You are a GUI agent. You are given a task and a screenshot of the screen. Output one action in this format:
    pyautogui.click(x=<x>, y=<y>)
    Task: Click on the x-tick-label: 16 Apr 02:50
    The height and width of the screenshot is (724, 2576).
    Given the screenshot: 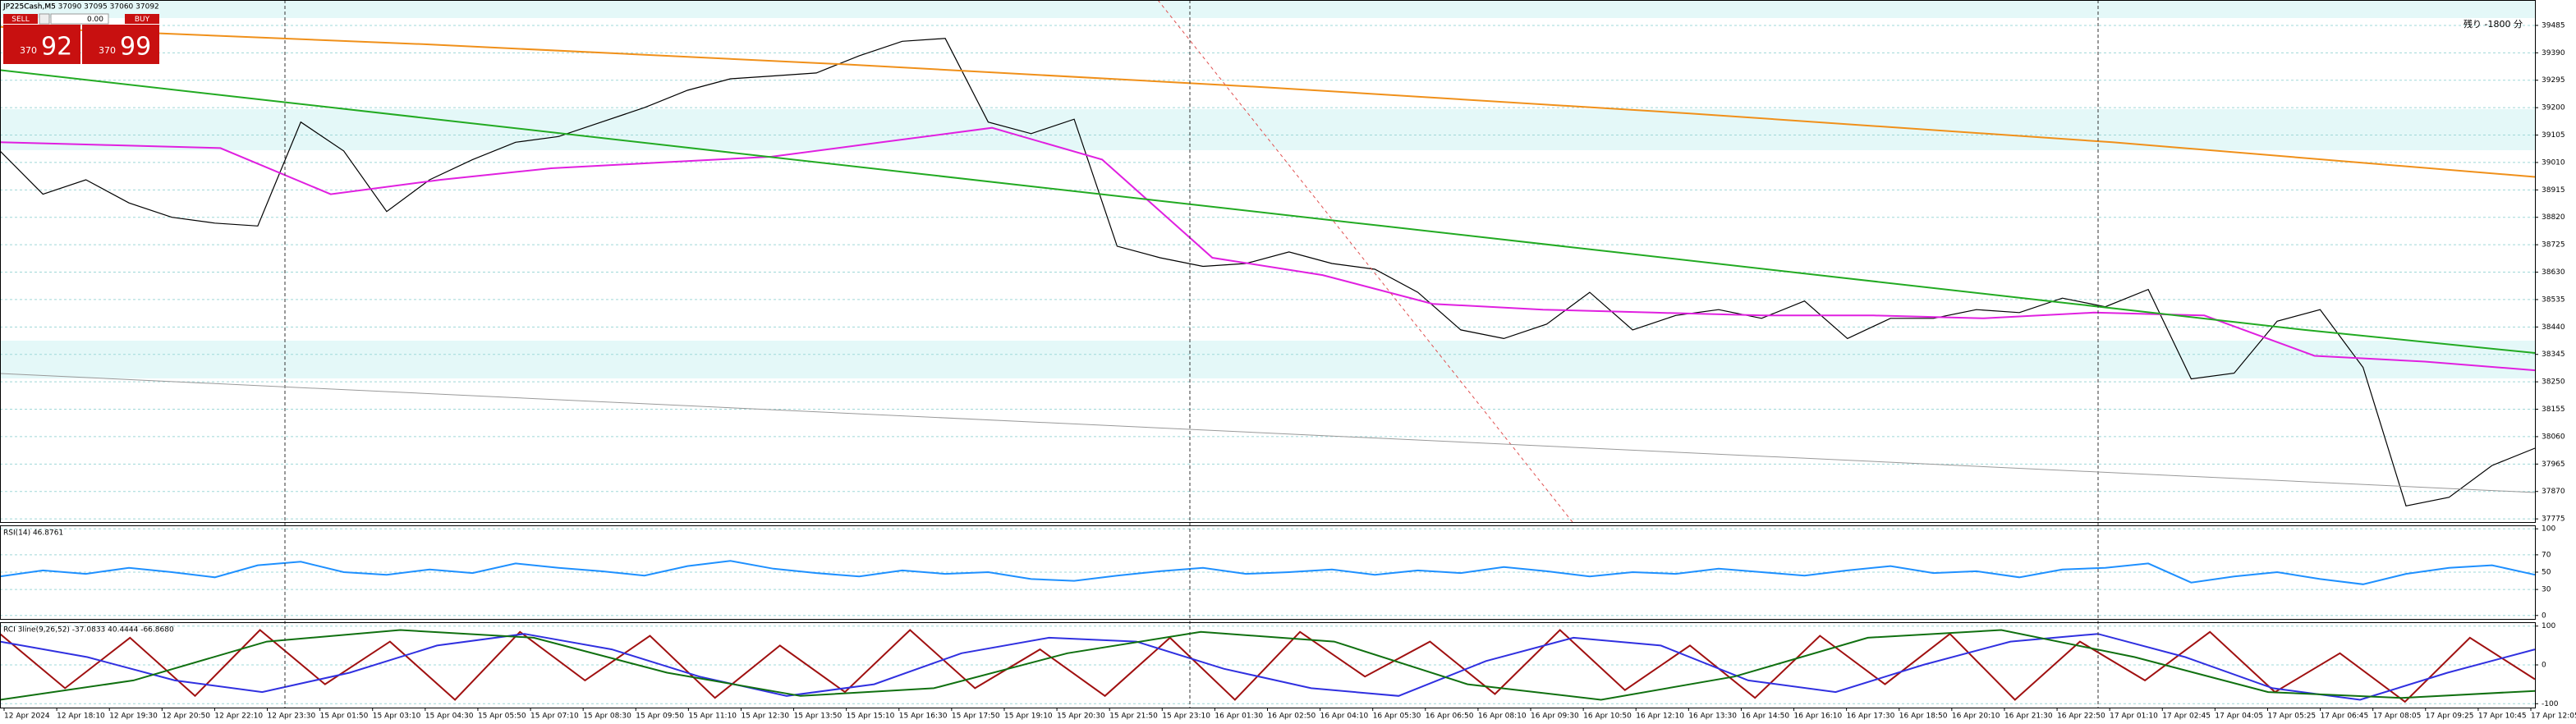 What is the action you would take?
    pyautogui.click(x=1292, y=717)
    